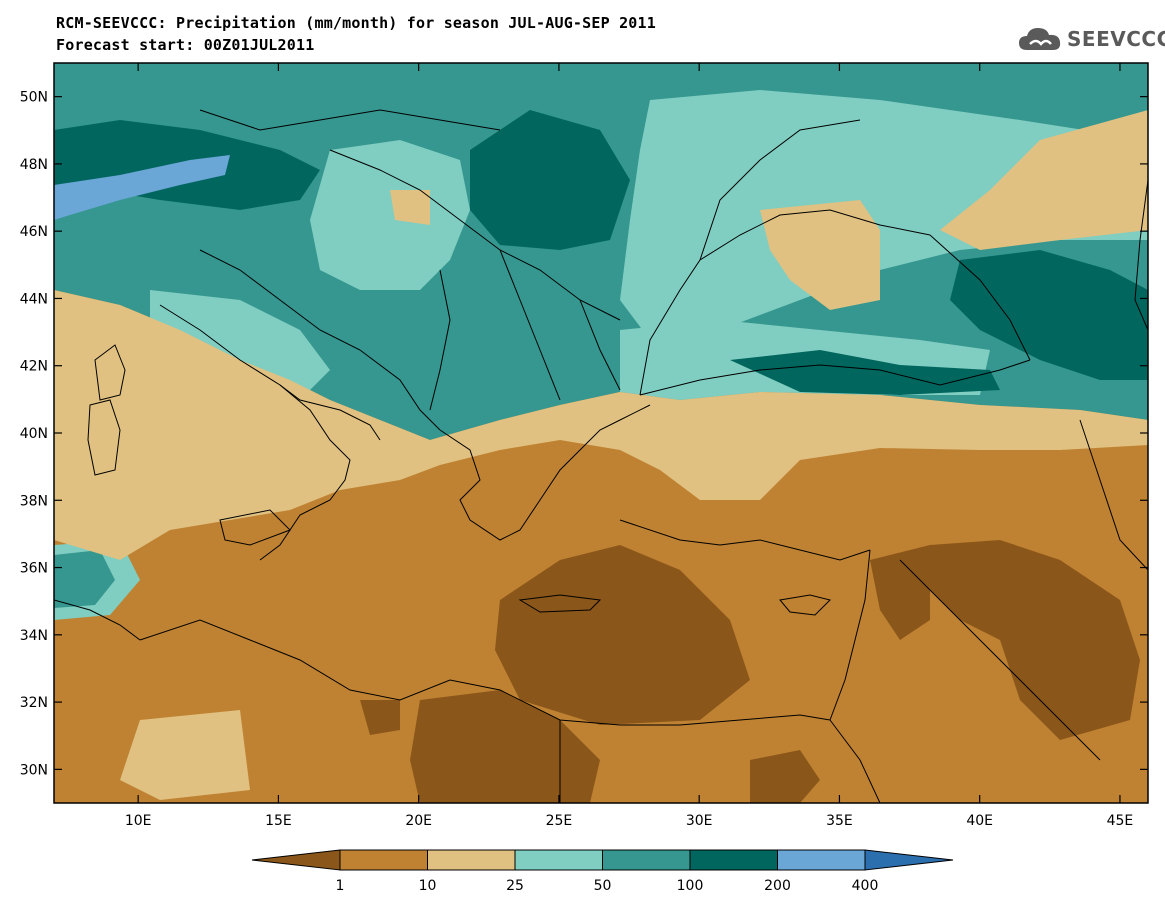 Image resolution: width=1165 pixels, height=907 pixels. What do you see at coordinates (1116, 39) in the screenshot?
I see `logo-text: SEEVCCC` at bounding box center [1116, 39].